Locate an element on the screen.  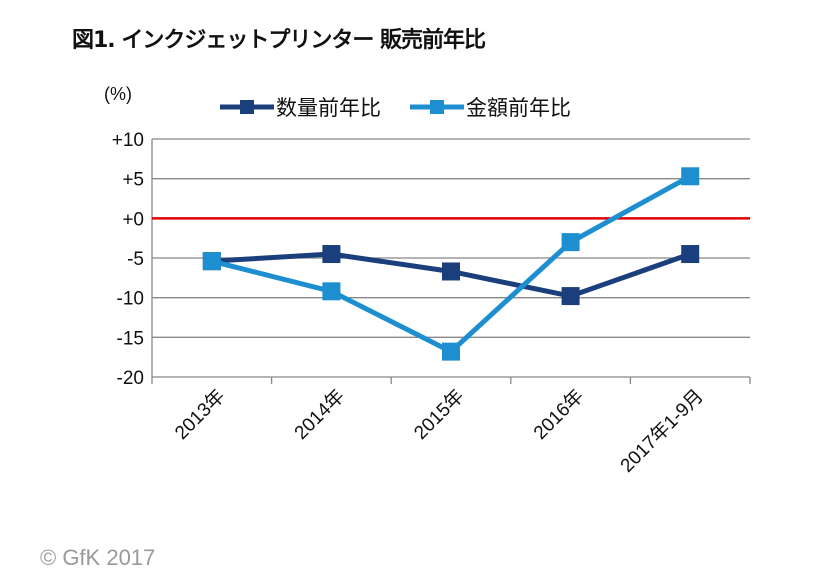
y-axis-label: (%) is located at coordinates (118, 94).